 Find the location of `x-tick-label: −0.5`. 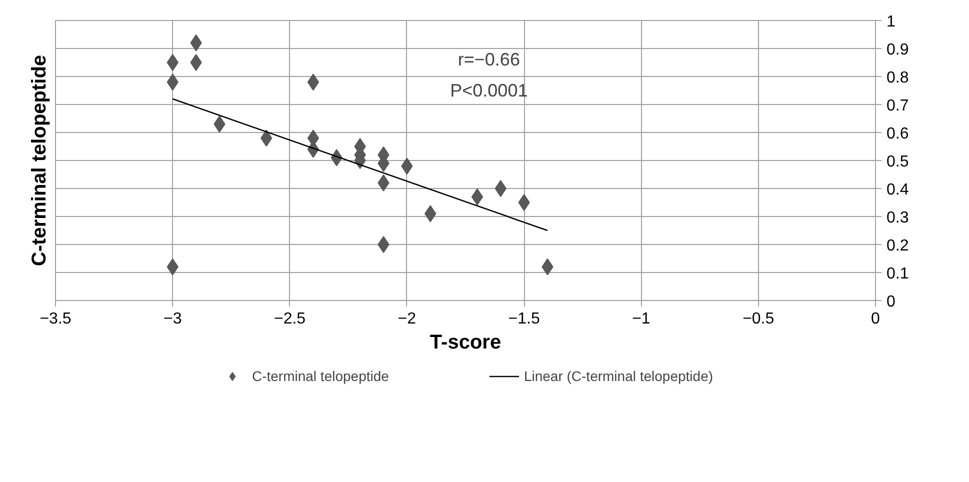

x-tick-label: −0.5 is located at coordinates (758, 319).